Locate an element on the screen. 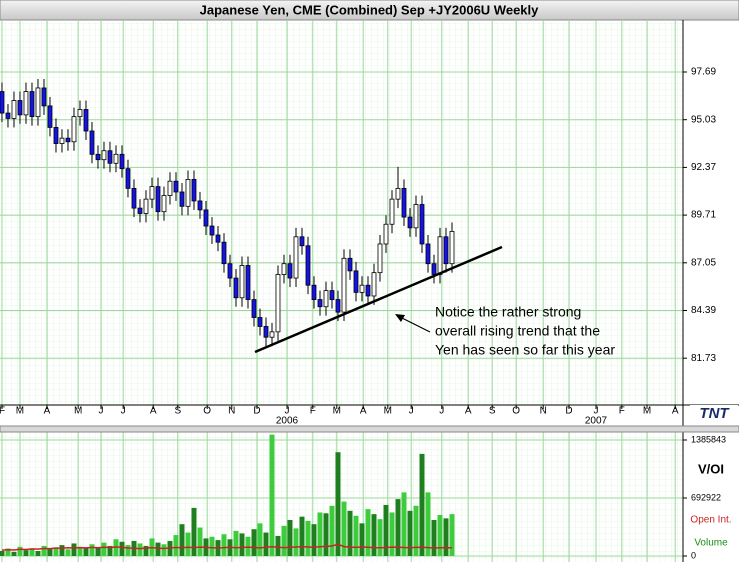  annotation: Notice the rather strong is located at coordinates (508, 312).